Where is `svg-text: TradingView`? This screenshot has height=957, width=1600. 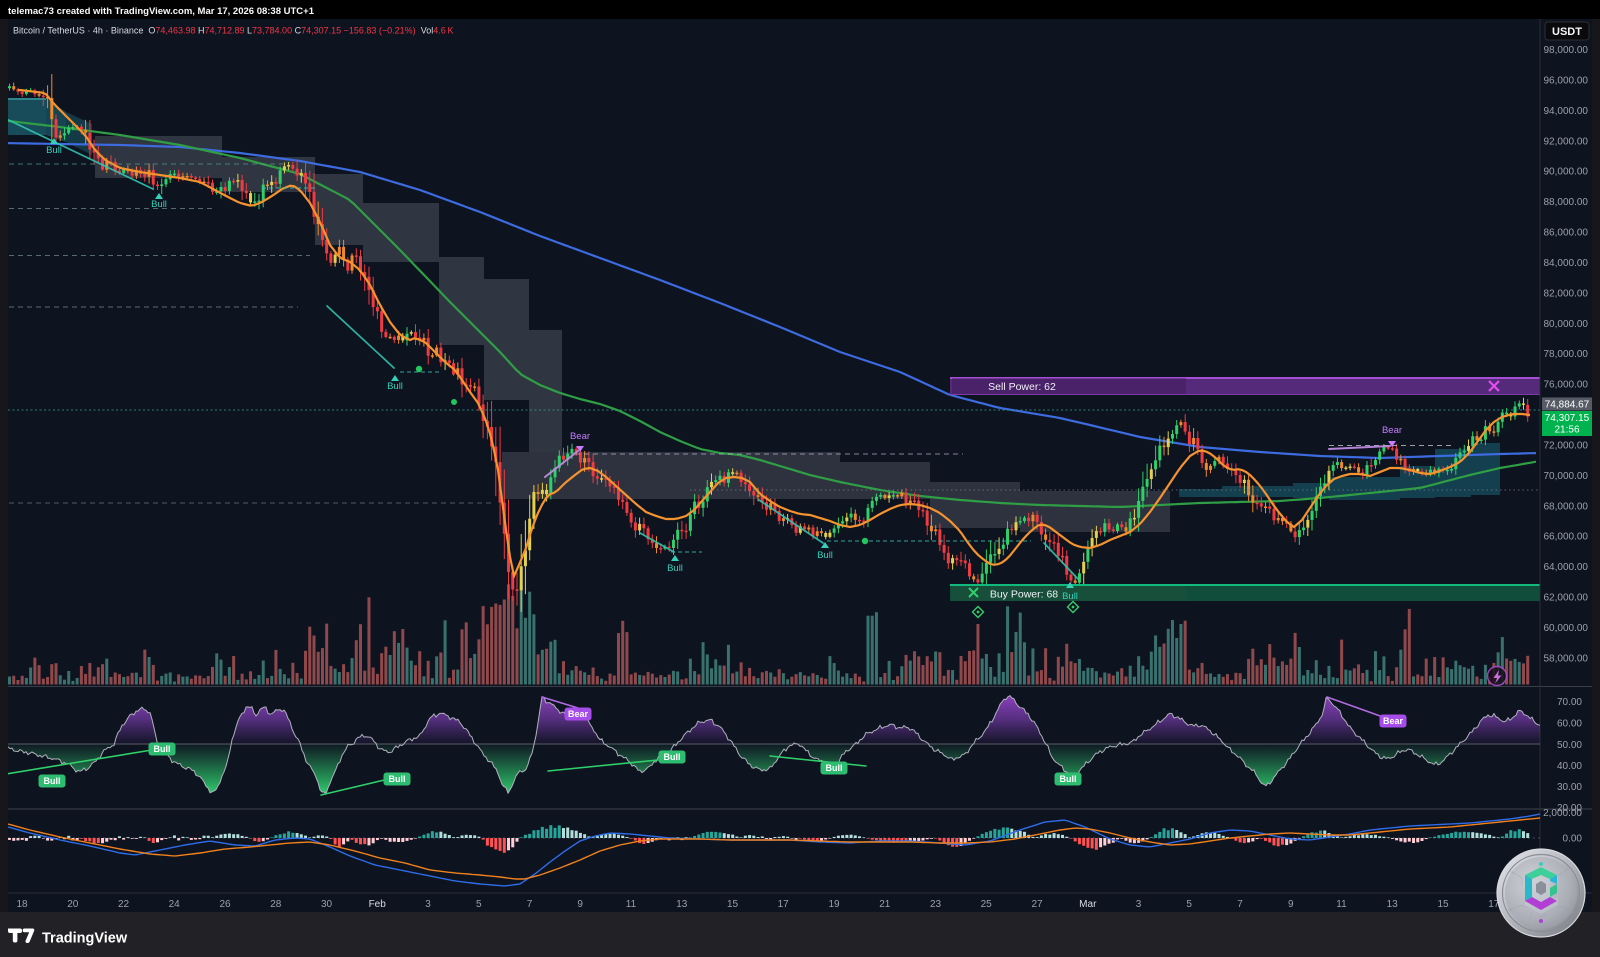 svg-text: TradingView is located at coordinates (85, 939).